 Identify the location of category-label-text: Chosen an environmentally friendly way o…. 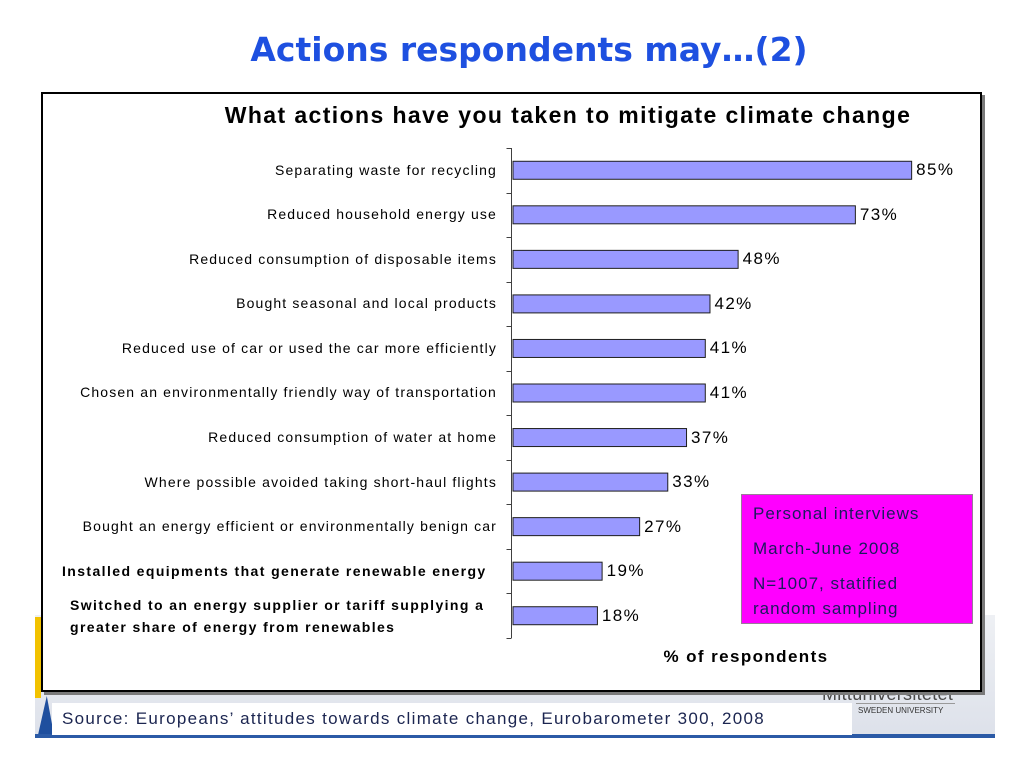
(288, 392).